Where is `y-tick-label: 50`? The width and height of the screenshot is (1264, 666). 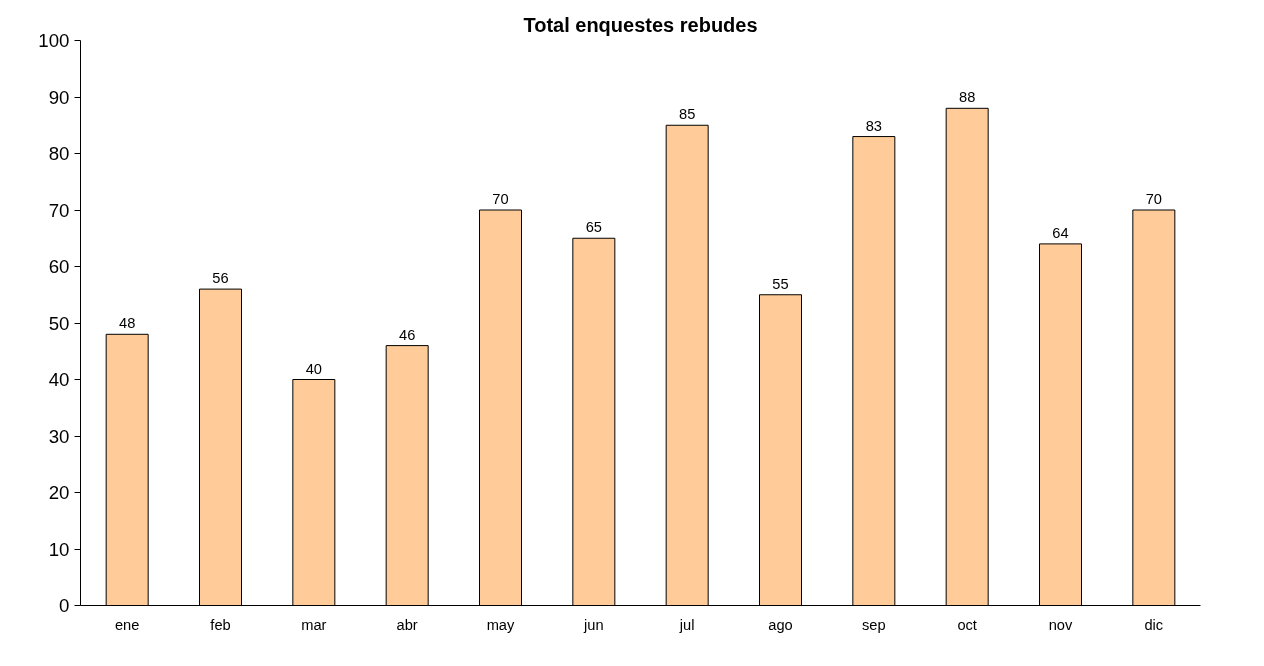
y-tick-label: 50 is located at coordinates (59, 323).